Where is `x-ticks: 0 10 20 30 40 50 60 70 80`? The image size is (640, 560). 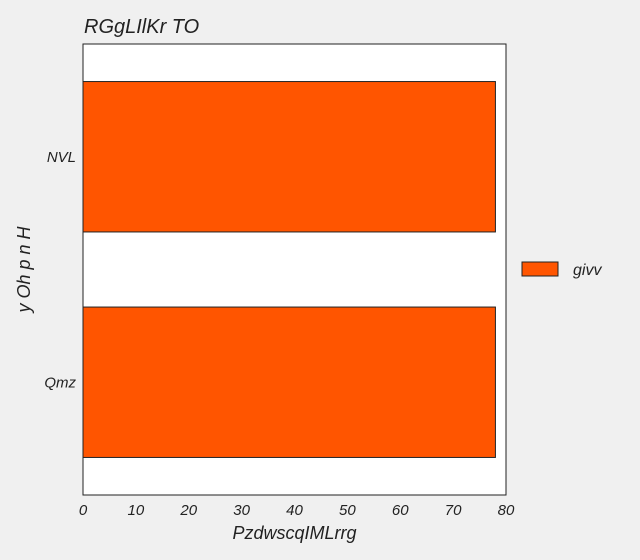 x-ticks: 0 10 20 30 40 50 60 70 80 is located at coordinates (297, 510).